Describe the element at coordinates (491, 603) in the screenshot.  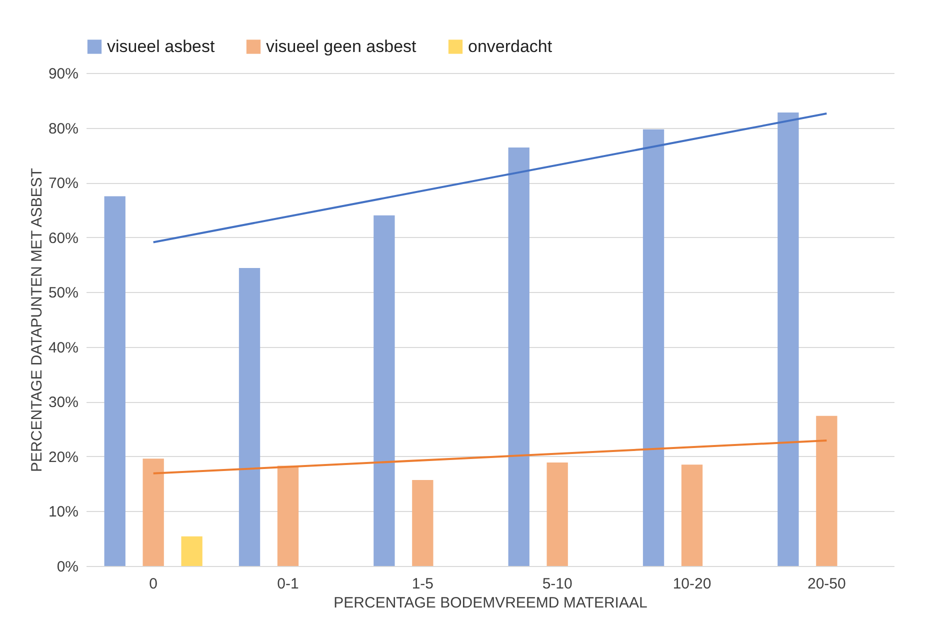
I see `x-axis-title: PERCENTAGE BODEMVREEMD MATERIAAL` at that location.